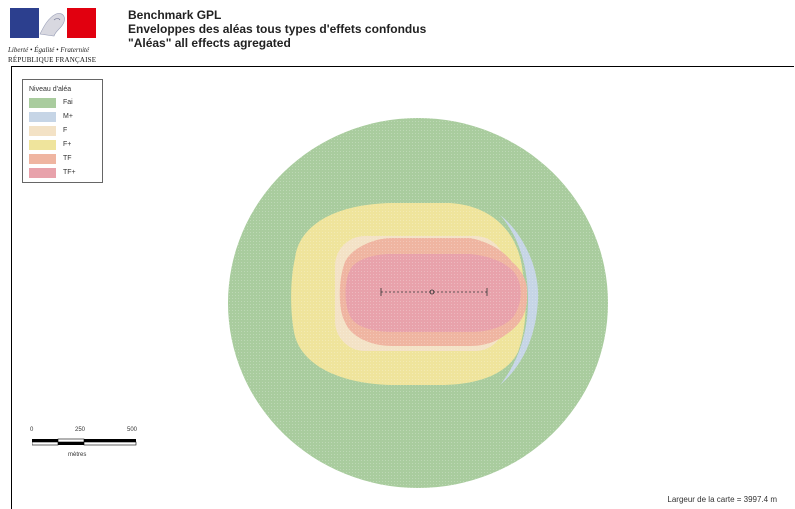  Describe the element at coordinates (69, 172) in the screenshot. I see `legend-label: TF+` at that location.